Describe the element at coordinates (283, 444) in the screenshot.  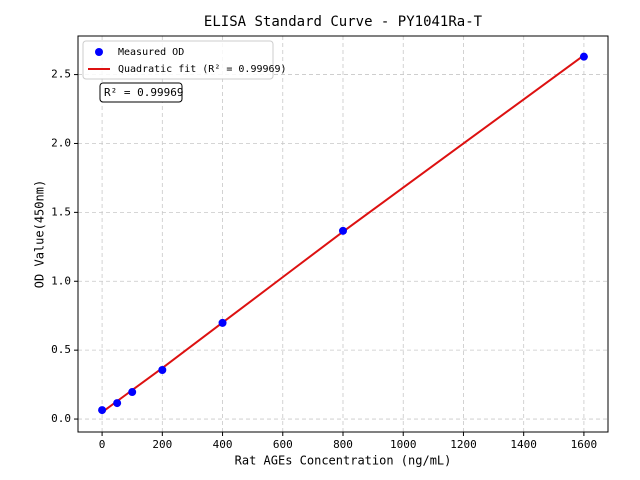
I see `x-tick-label: 600` at that location.